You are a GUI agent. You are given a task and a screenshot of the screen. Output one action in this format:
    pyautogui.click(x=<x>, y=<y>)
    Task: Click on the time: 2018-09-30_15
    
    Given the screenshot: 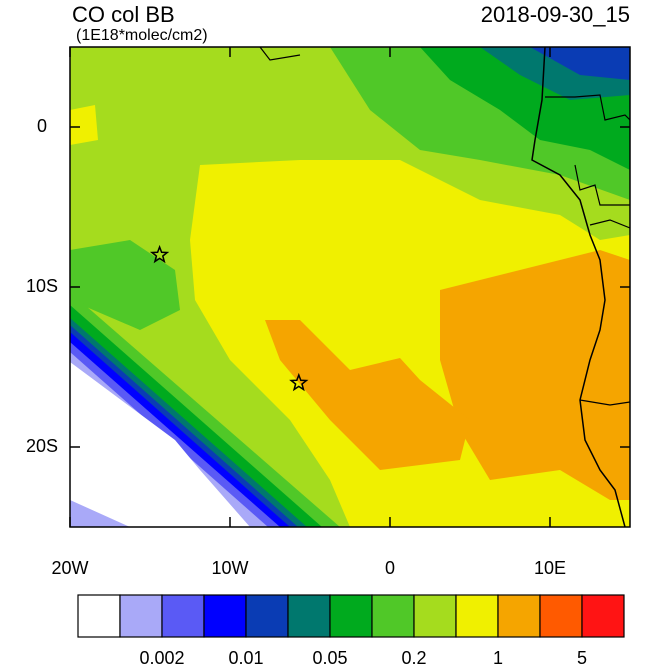 What is the action you would take?
    pyautogui.click(x=555, y=14)
    